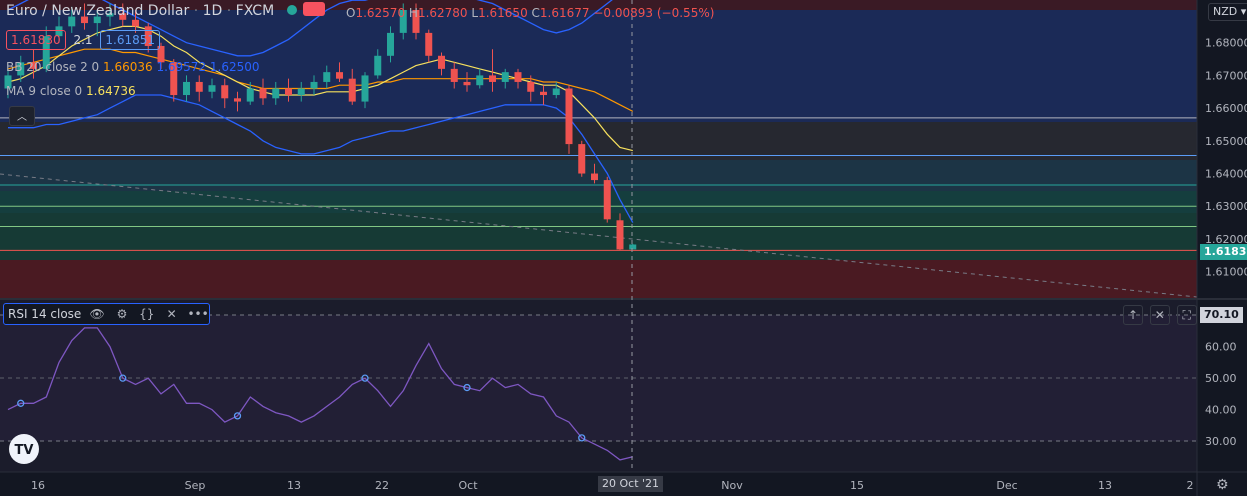 The height and width of the screenshot is (496, 1247). I want to click on symbol-title: Euro / New Zealand Dollar, so click(98, 11).